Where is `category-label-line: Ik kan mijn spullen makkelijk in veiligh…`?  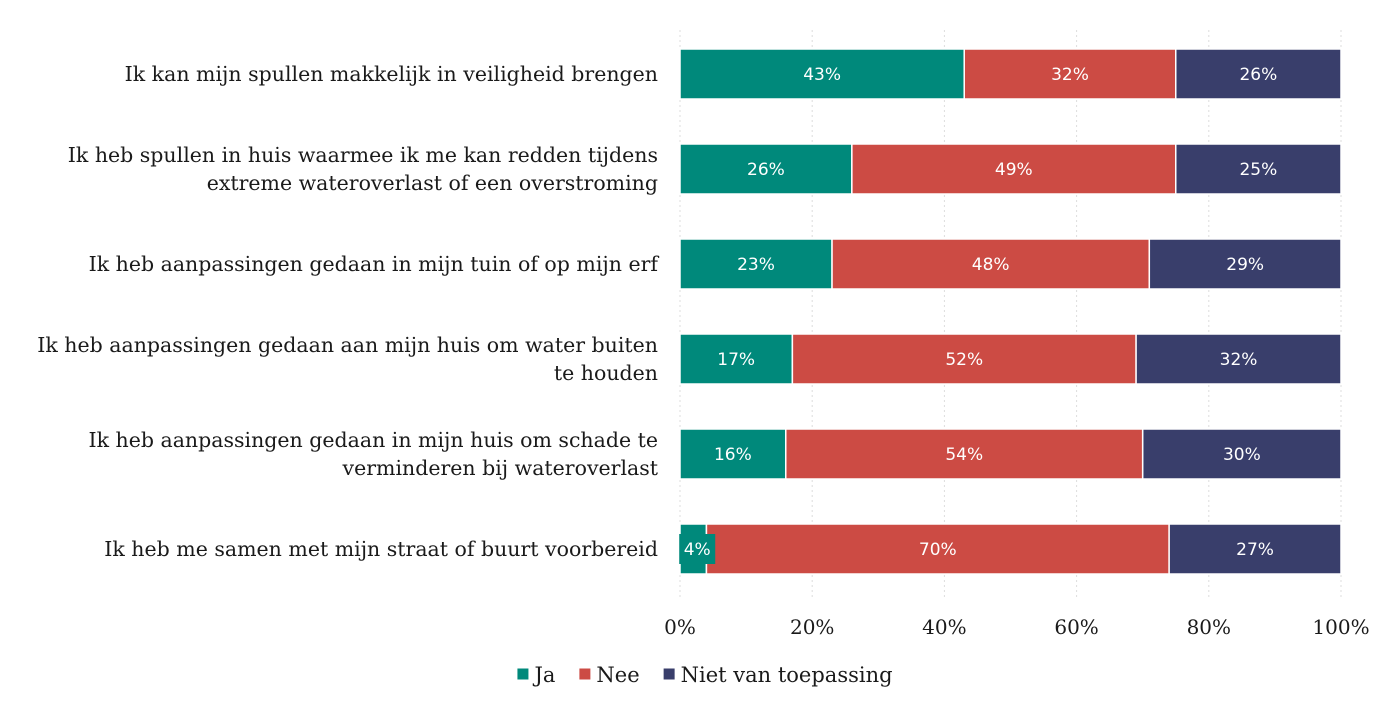
category-label-line: Ik kan mijn spullen makkelijk in veiligh… is located at coordinates (391, 74).